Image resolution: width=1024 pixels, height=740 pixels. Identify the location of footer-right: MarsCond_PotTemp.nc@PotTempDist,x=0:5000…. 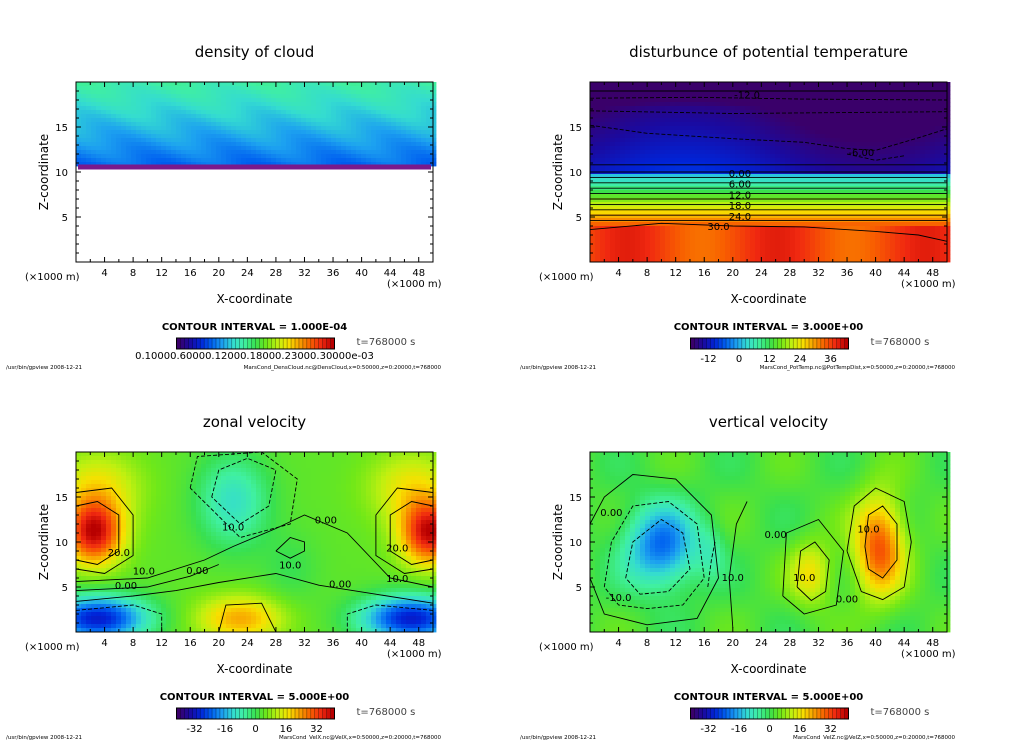
(858, 368).